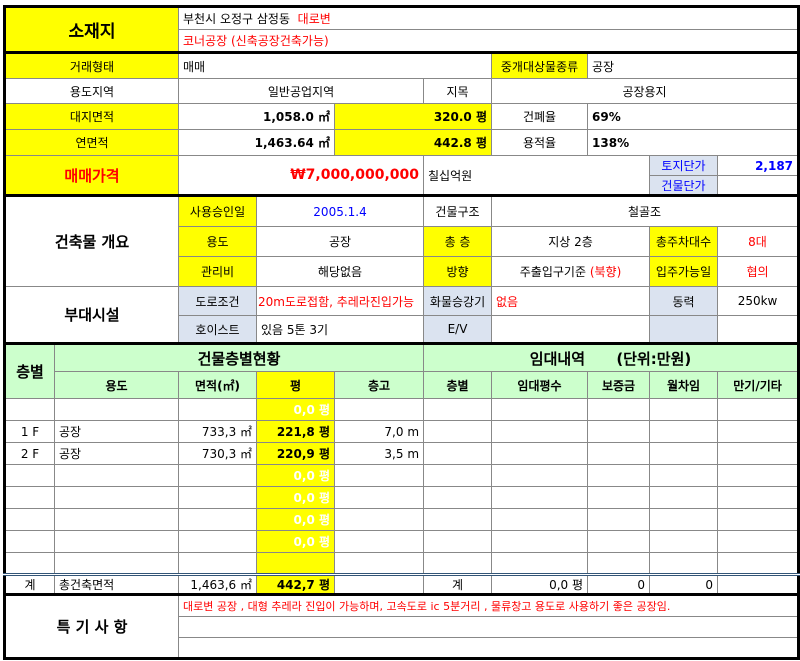 The width and height of the screenshot is (800, 661). I want to click on bldg-unit-value, so click(758, 185).